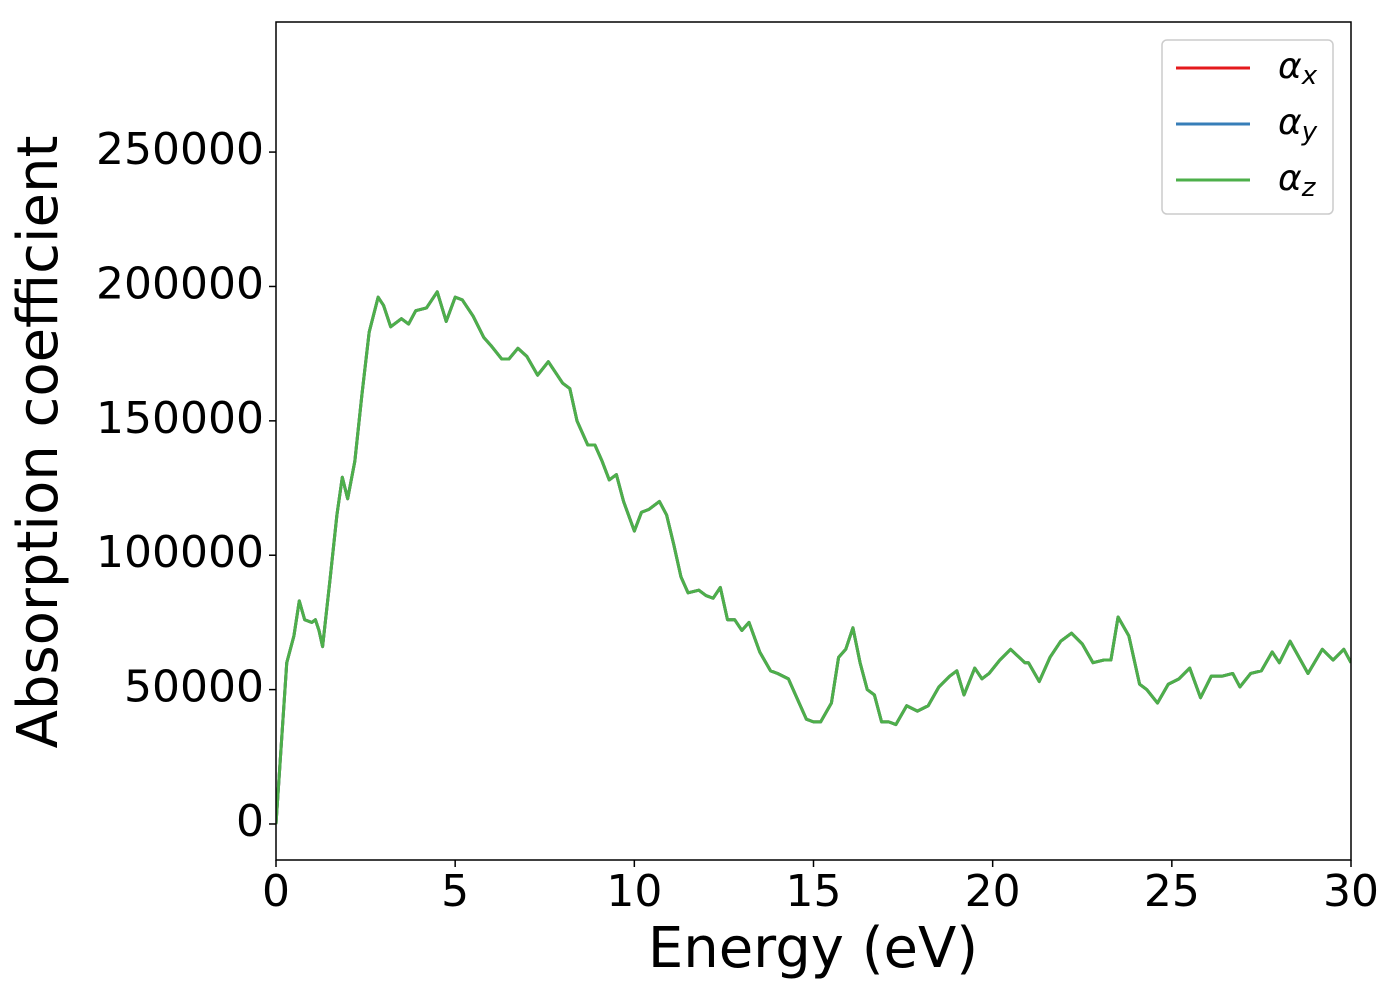 This screenshot has height=1000, width=1400. Describe the element at coordinates (180, 149) in the screenshot. I see `y-tick-label: 250000` at that location.